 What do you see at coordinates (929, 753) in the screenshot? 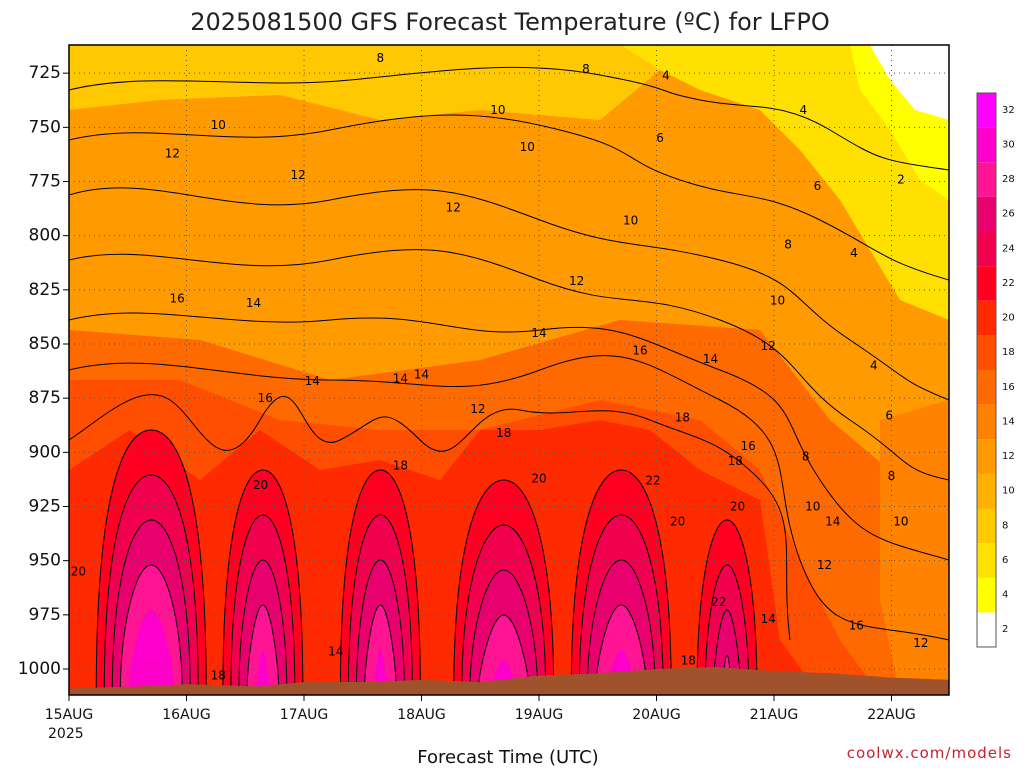
I see `credit-text: coolwx.com/models` at bounding box center [929, 753].